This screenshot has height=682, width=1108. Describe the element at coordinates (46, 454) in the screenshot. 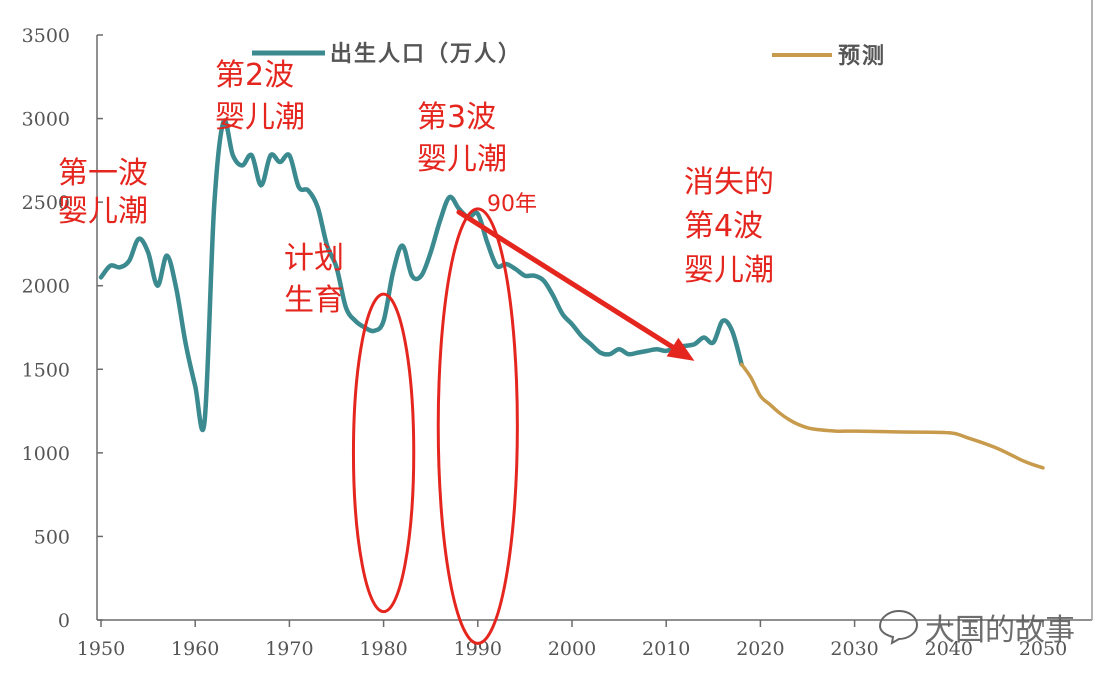

I see `y-tick-label: 1000` at that location.